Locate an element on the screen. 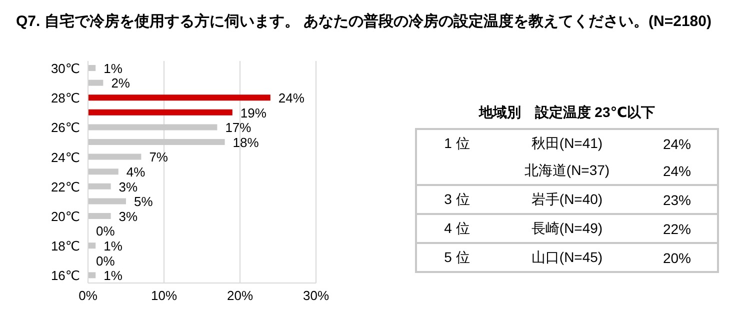 The width and height of the screenshot is (756, 321). category-label: 5 位 is located at coordinates (457, 256).